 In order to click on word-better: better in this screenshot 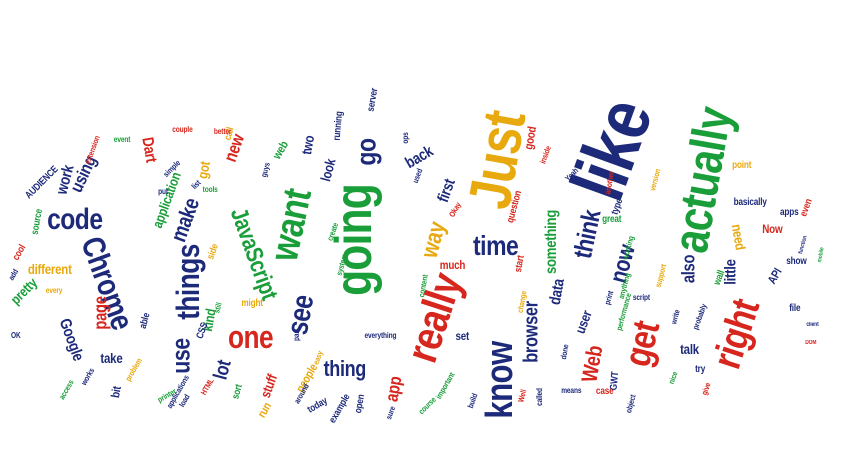, I will do `click(222, 131)`.